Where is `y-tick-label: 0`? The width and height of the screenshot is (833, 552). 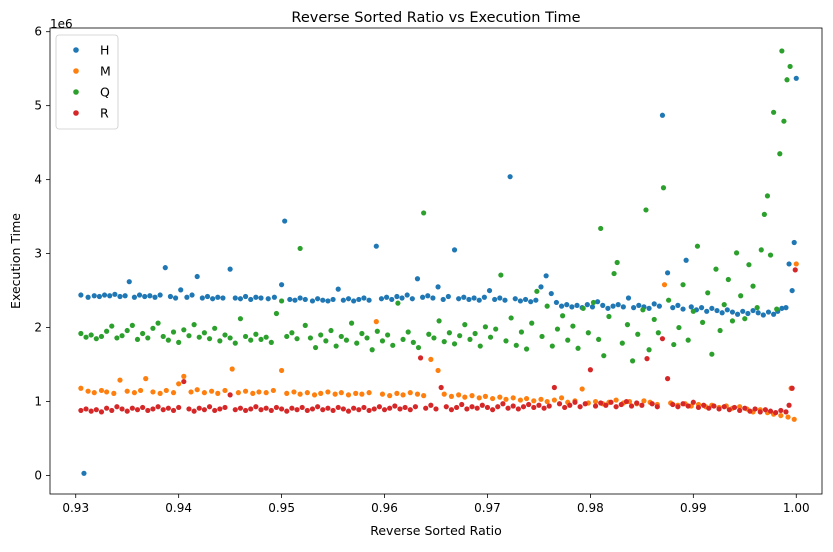 y-tick-label: 0 is located at coordinates (38, 476).